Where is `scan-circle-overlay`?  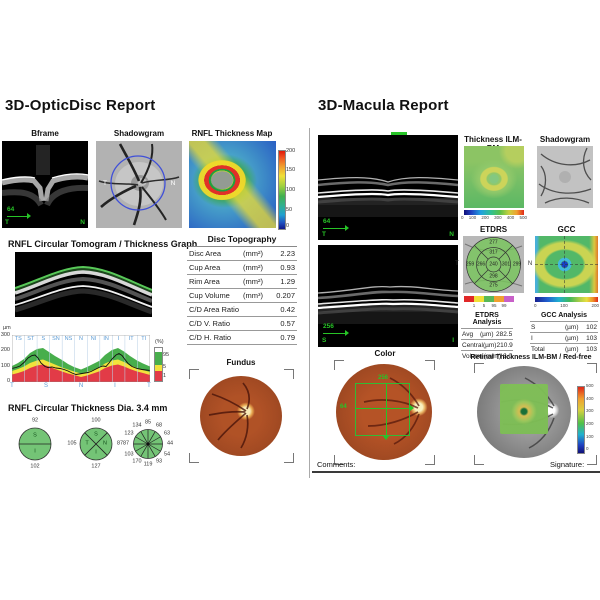
scan-circle-overlay is located at coordinates (138, 183).